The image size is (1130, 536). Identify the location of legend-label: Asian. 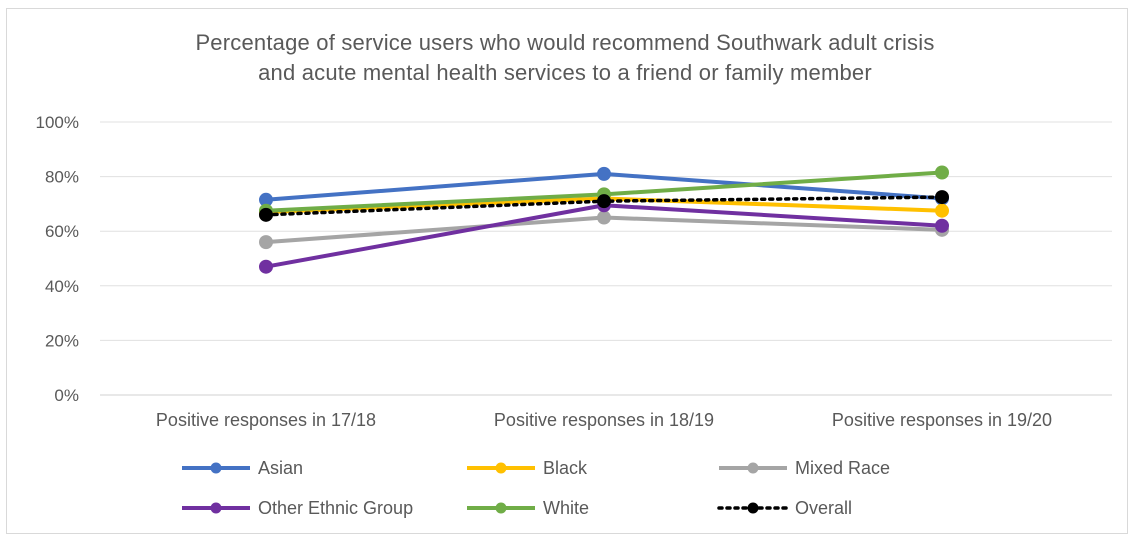
(280, 468).